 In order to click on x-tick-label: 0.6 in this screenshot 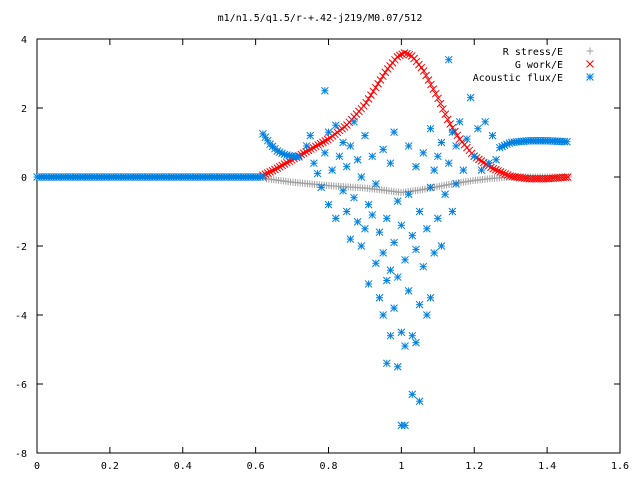, I will do `click(256, 466)`.